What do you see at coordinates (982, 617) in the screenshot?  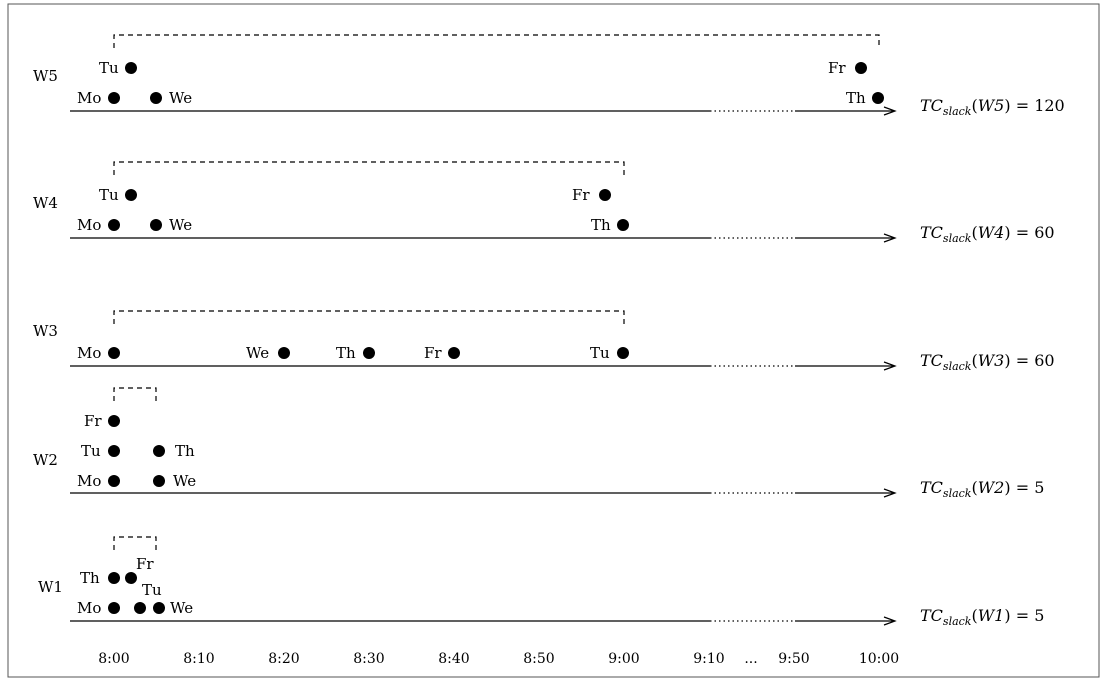 I see `tc-slack-formula: TCslack(W1) = 5` at bounding box center [982, 617].